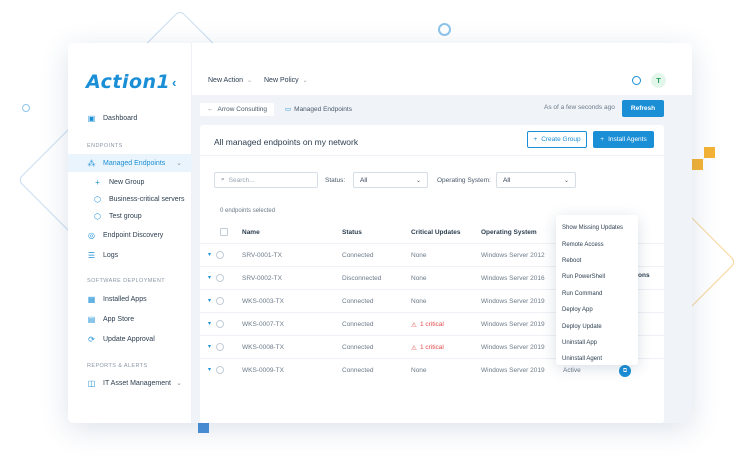 The image size is (755, 472). What do you see at coordinates (323, 109) in the screenshot?
I see `breadcrumb-label: Managed Endpoints` at bounding box center [323, 109].